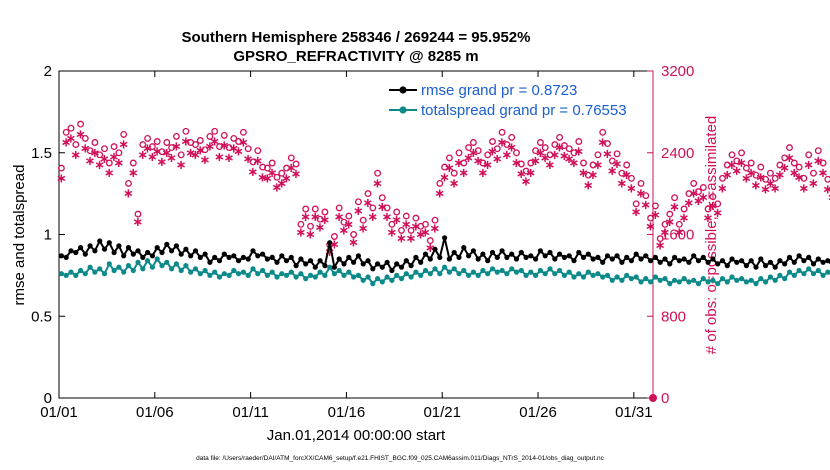  Describe the element at coordinates (670, 235) in the screenshot. I see `y-axis-right: 0 800 1600 2400 3200` at that location.